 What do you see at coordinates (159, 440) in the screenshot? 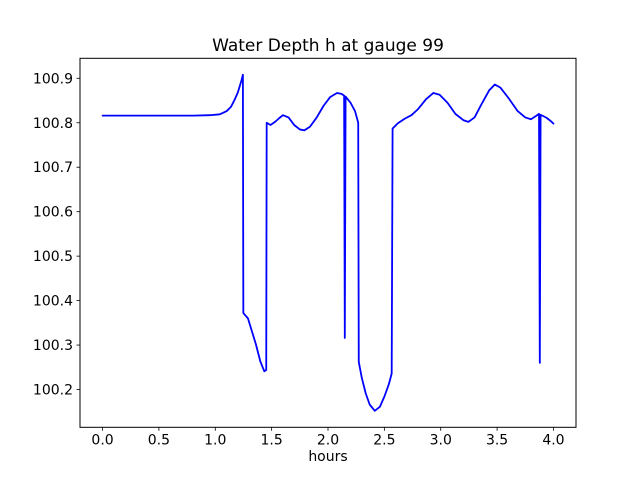
I see `x-tick-label: 0.5` at bounding box center [159, 440].